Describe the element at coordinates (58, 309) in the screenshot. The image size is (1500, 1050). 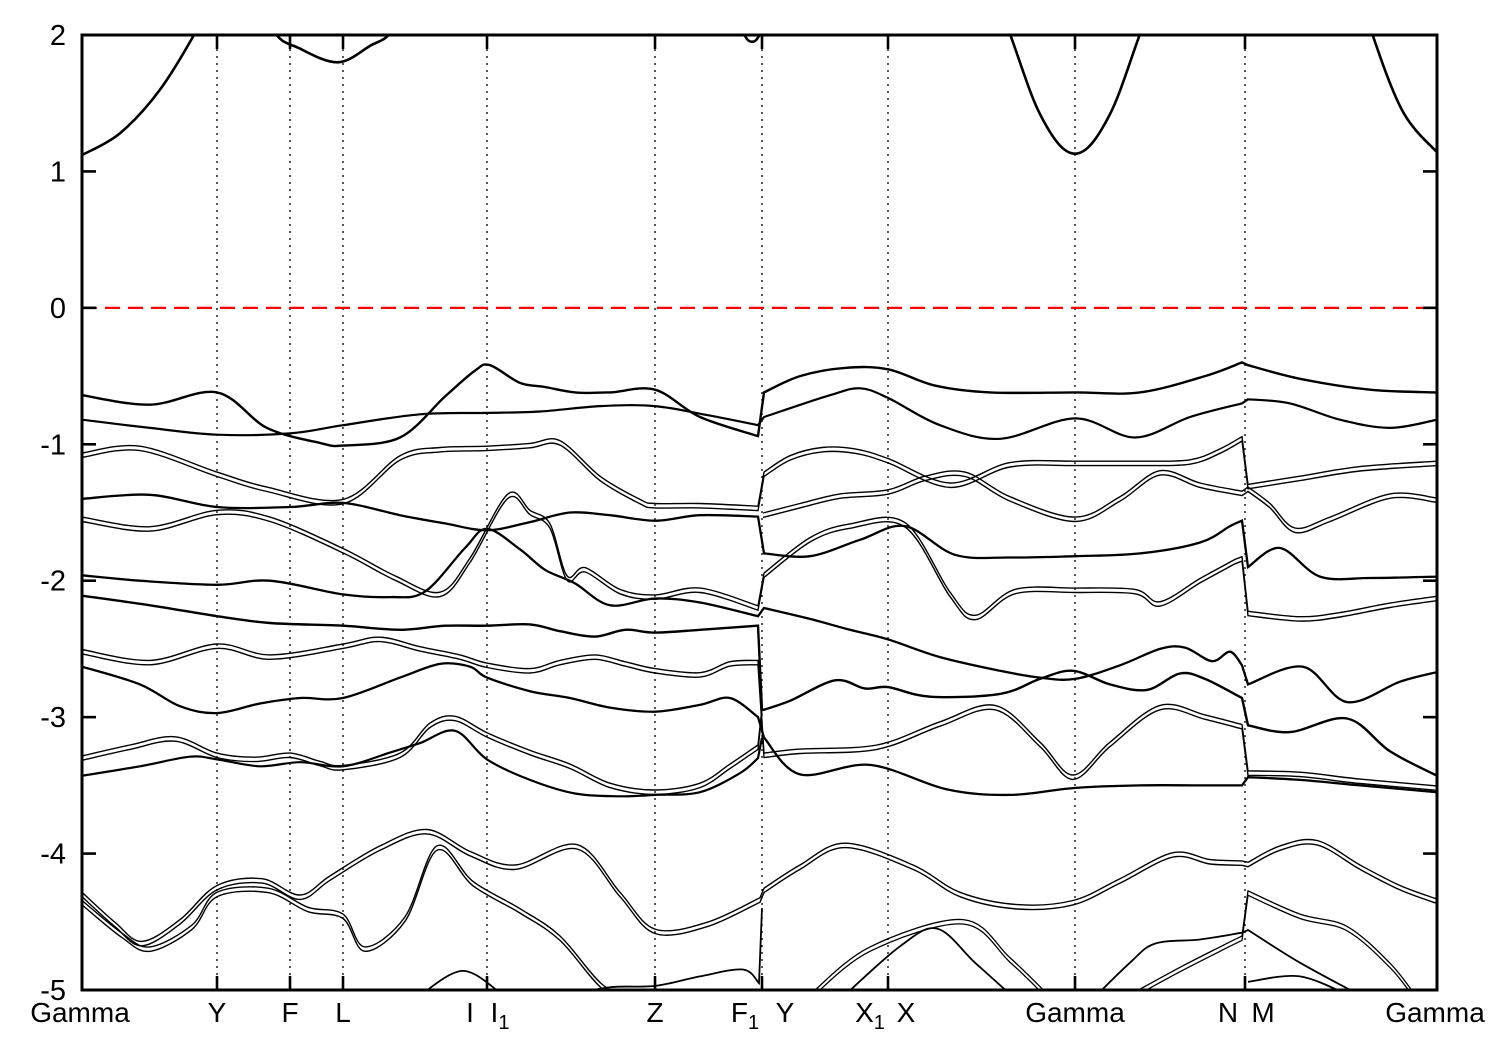
I see `y-tick-label: 0` at that location.